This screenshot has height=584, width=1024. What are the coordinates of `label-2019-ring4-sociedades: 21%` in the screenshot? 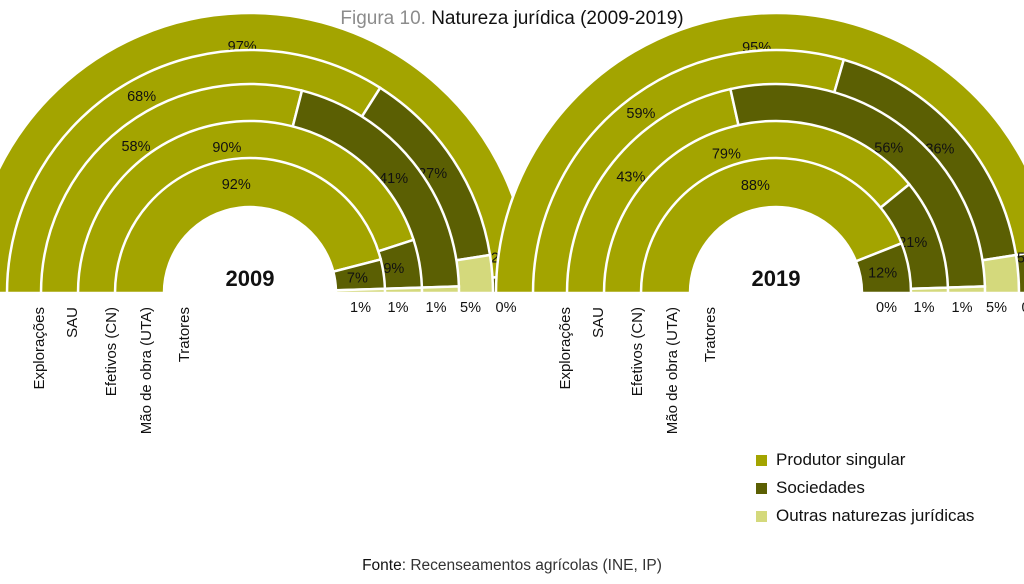 It's located at (912, 243).